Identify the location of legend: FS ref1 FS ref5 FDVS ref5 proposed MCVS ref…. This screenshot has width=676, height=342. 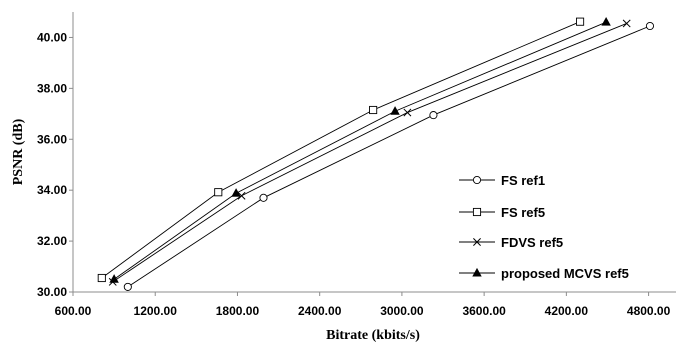
(544, 227).